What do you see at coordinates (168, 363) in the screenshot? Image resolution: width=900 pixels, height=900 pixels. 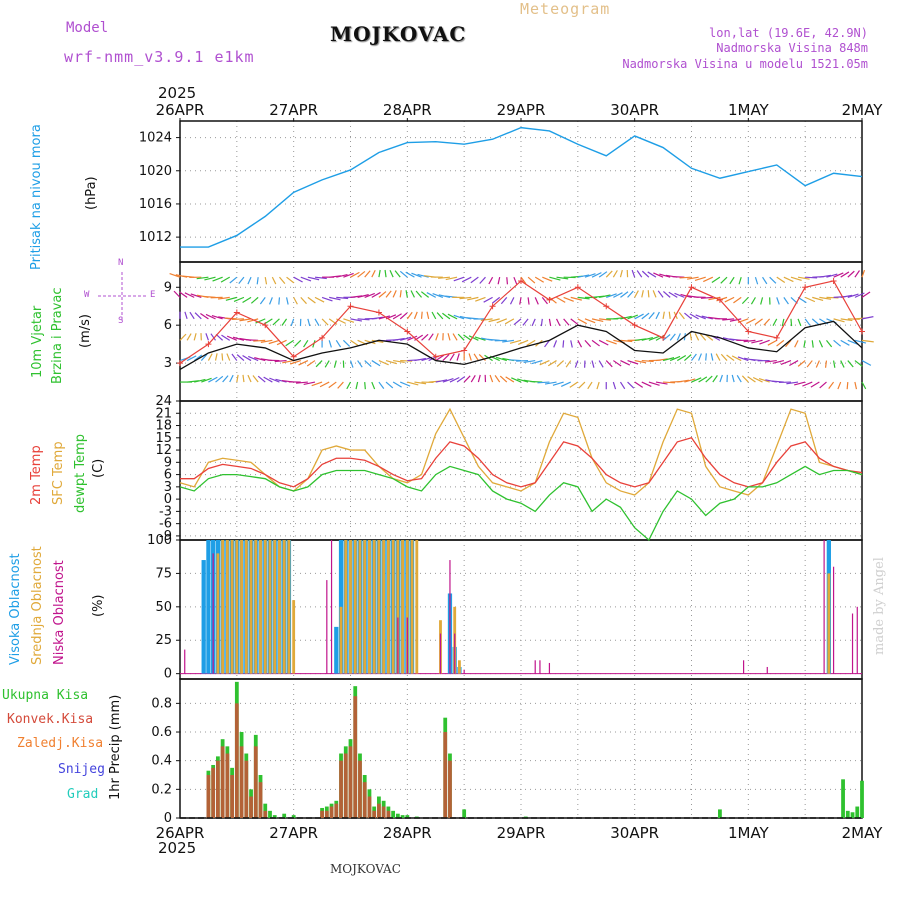 I see `wind-tick-label: 3` at bounding box center [168, 363].